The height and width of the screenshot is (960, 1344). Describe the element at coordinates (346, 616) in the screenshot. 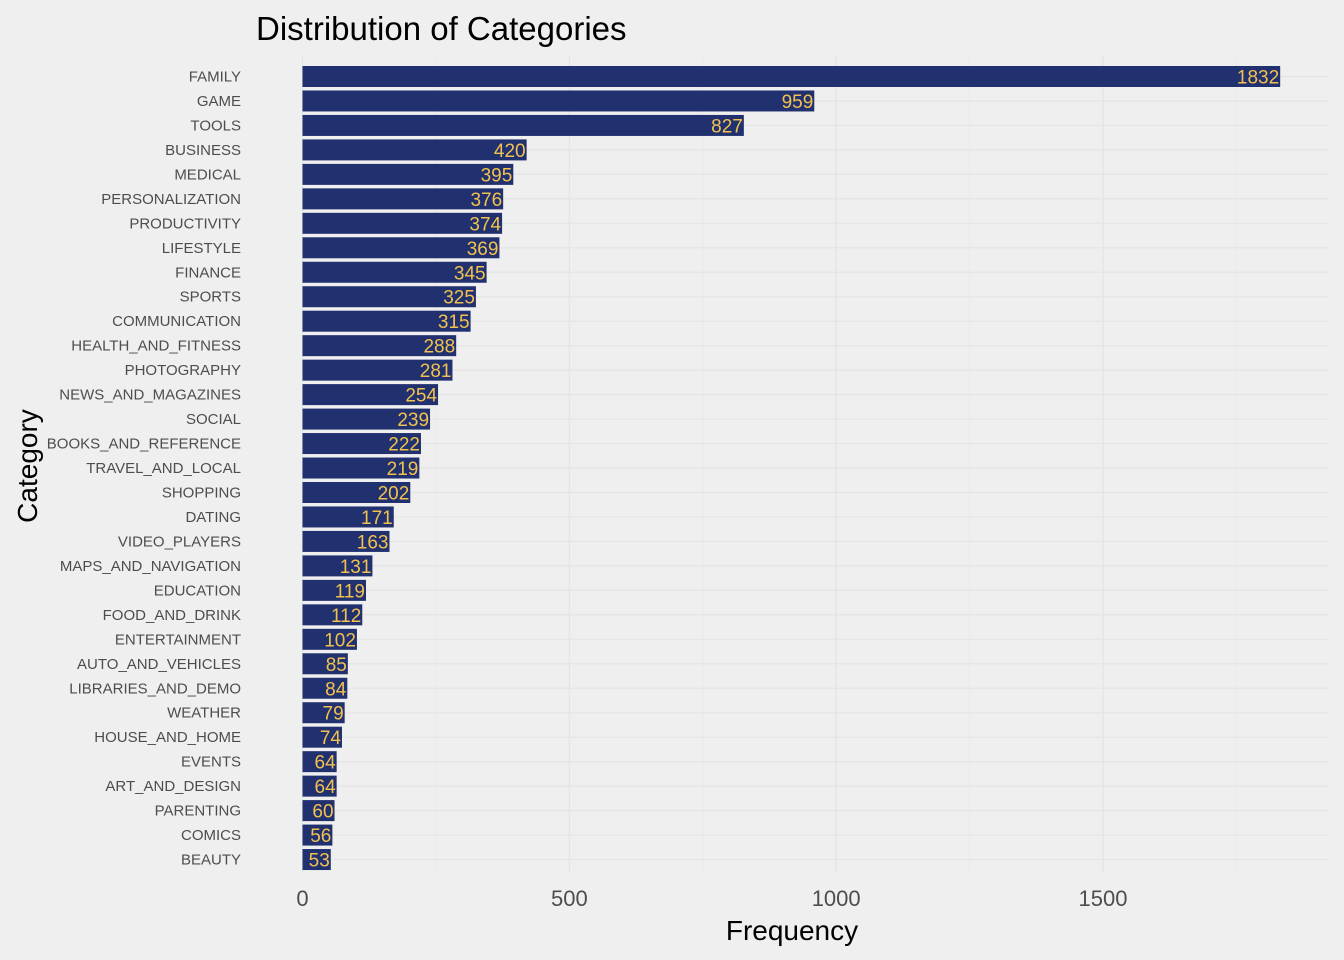

I see `bar-value-label: 112` at that location.